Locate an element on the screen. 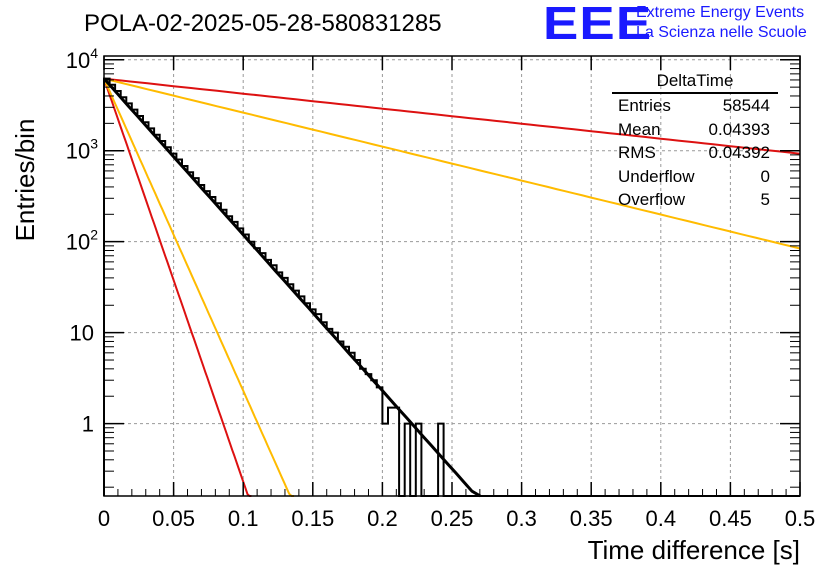  logo-line-2: La Scienza nelle Scuole is located at coordinates (721, 32).